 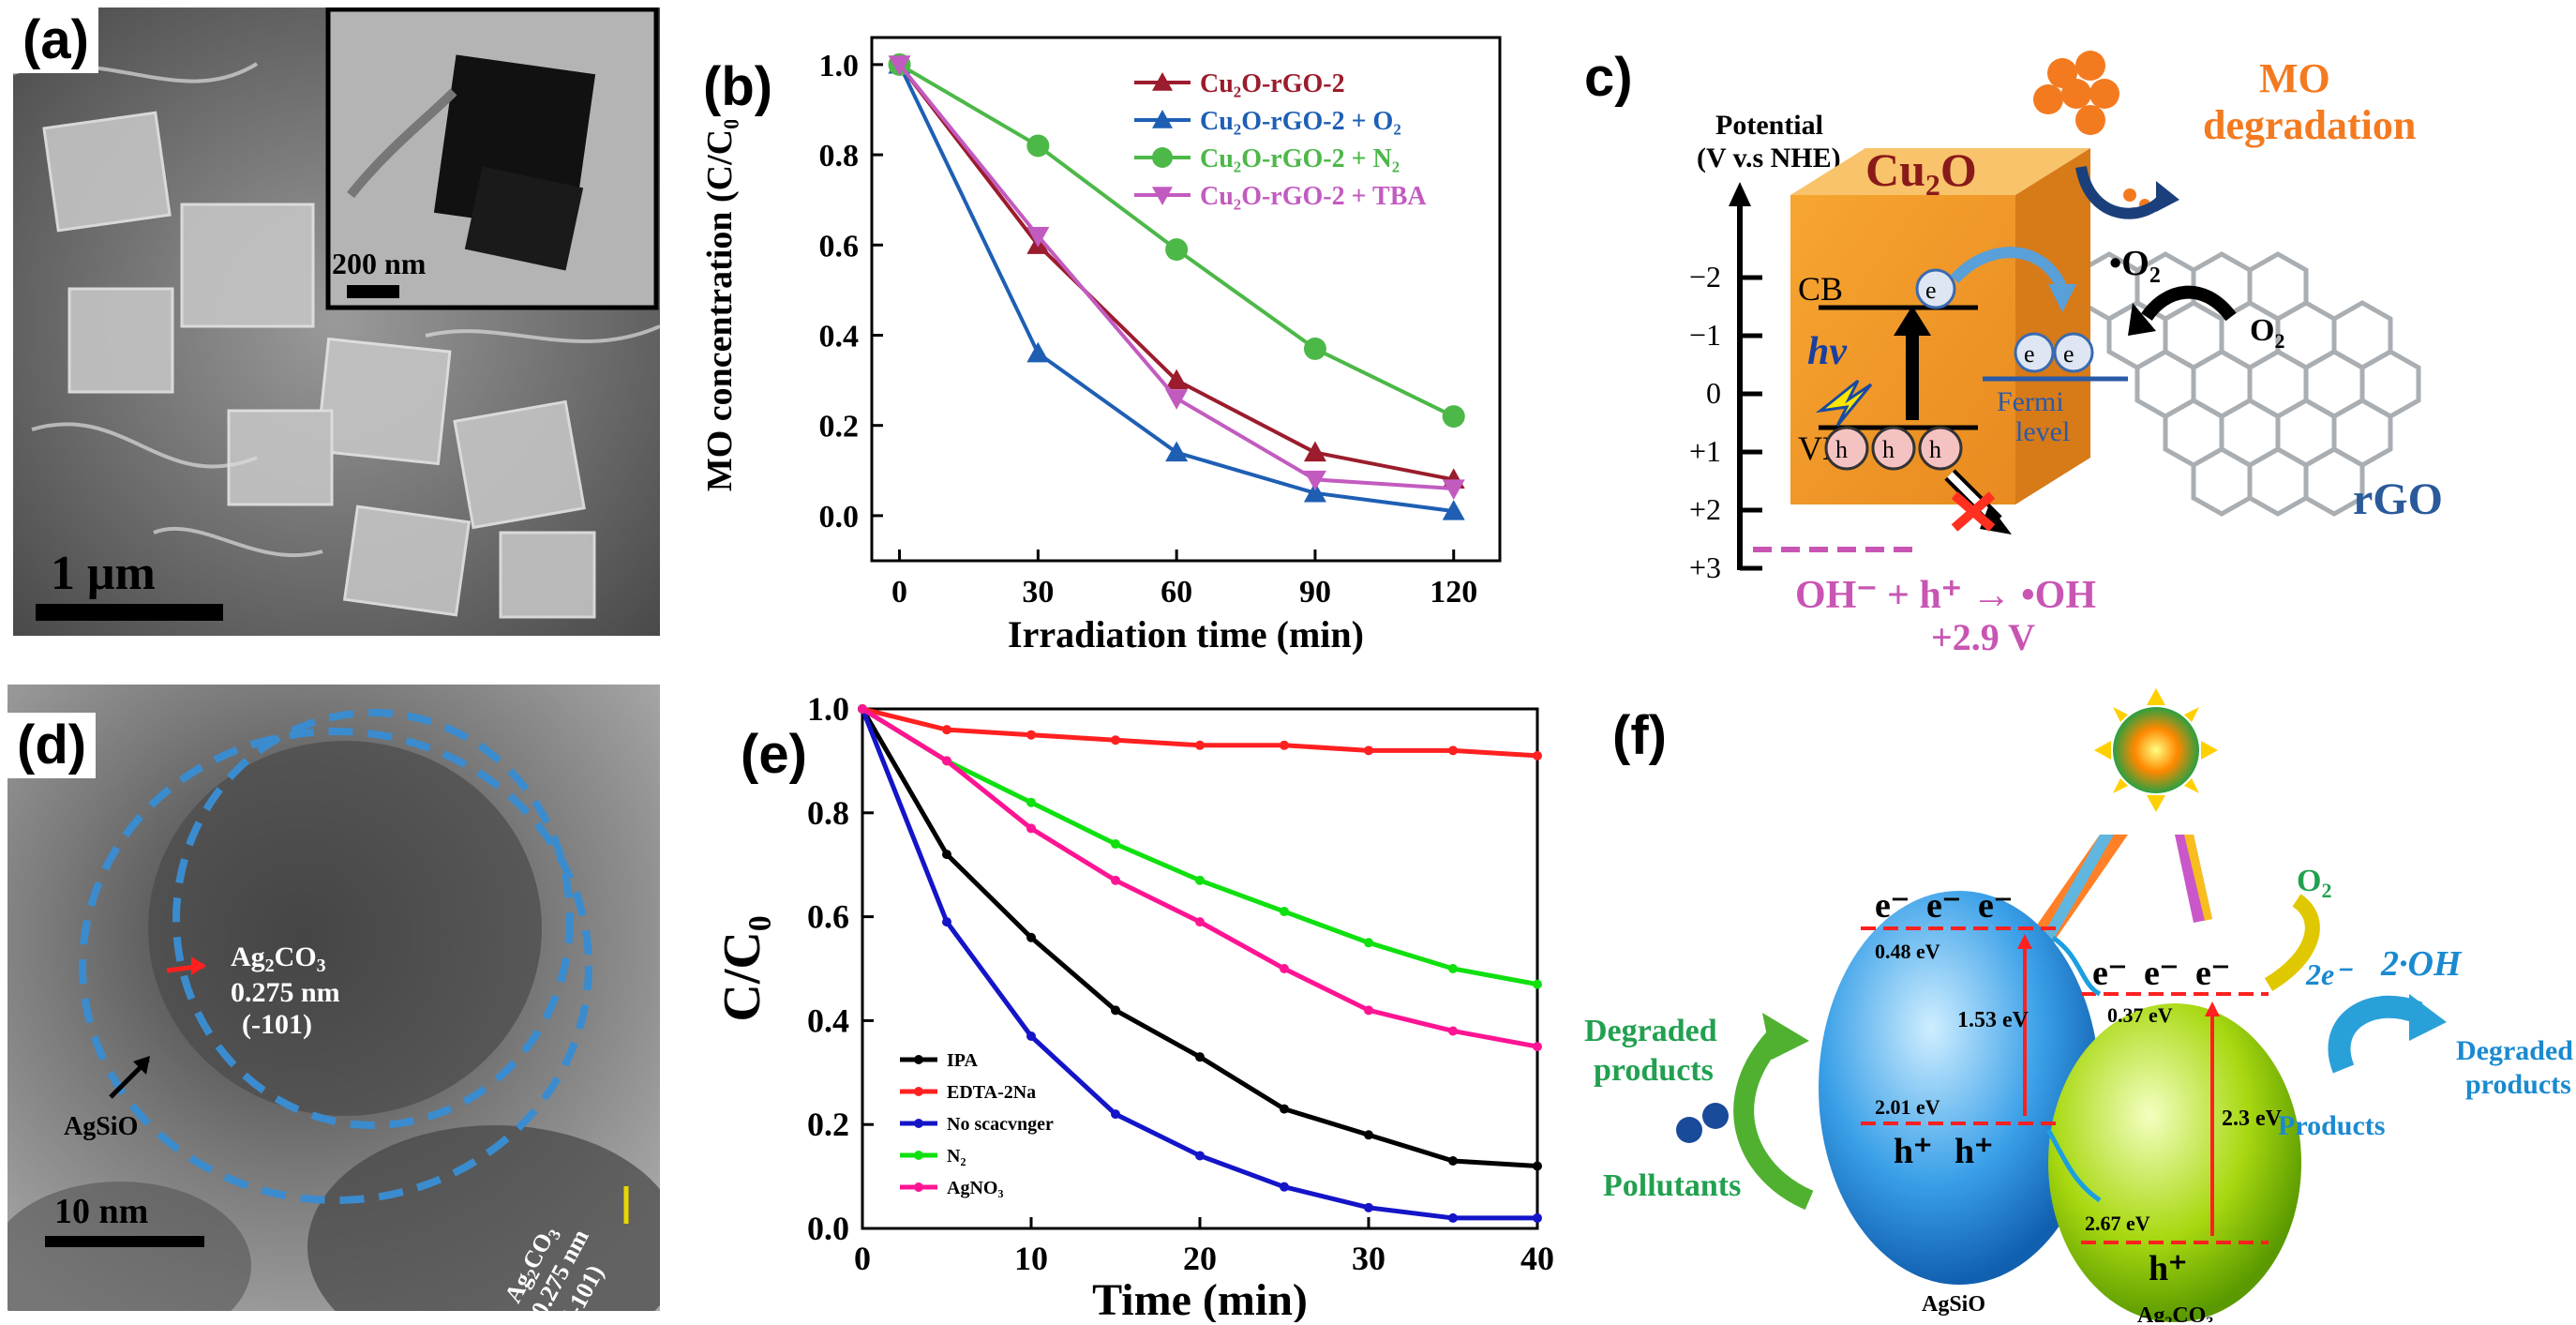 What do you see at coordinates (2122, 192) in the screenshot?
I see `degradation-arrow` at bounding box center [2122, 192].